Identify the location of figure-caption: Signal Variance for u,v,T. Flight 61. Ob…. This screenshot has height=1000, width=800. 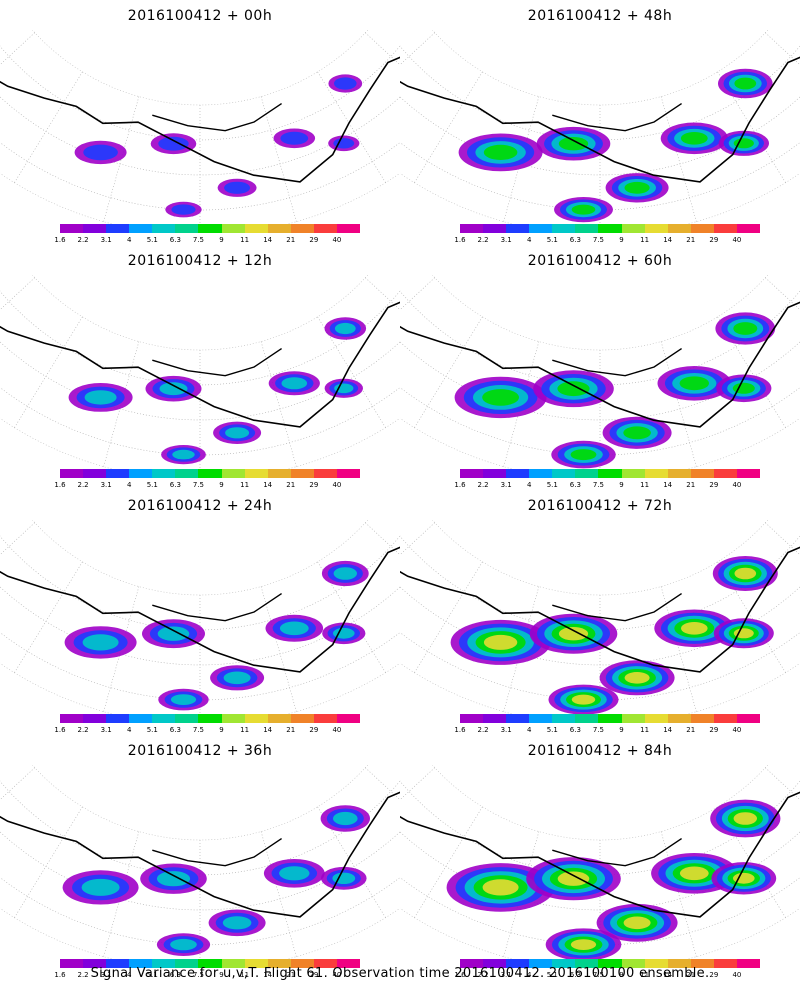
(400, 973).